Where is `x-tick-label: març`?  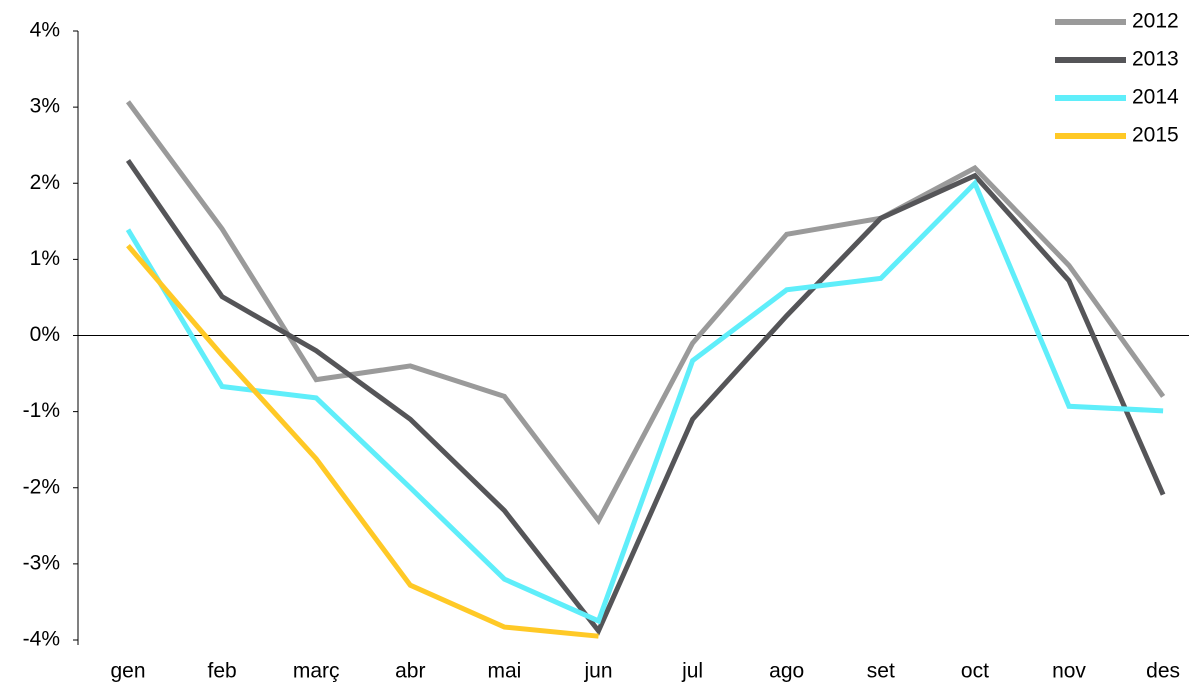
x-tick-label: març is located at coordinates (316, 671).